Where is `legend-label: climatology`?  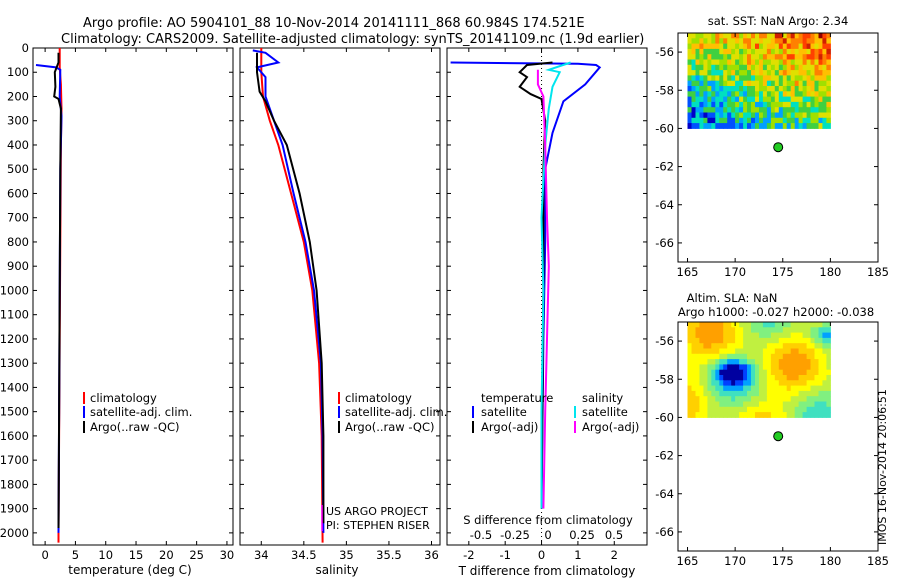 legend-label: climatology is located at coordinates (123, 398).